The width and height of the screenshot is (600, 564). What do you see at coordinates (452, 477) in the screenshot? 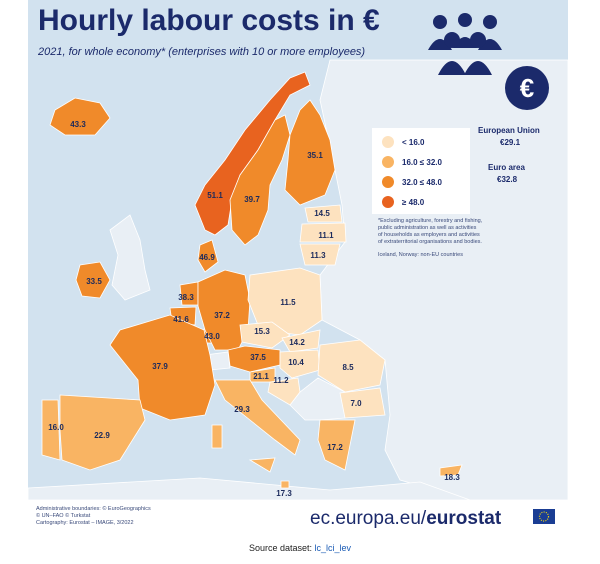
I see `region-label: 18.3` at bounding box center [452, 477].